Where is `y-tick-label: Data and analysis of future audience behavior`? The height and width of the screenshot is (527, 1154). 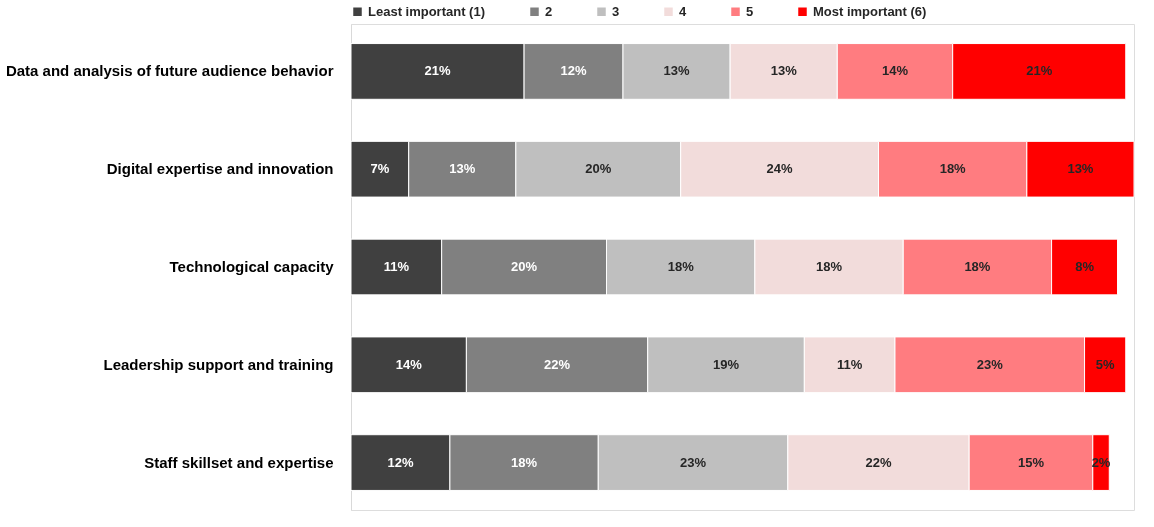 y-tick-label: Data and analysis of future audience behavior is located at coordinates (169, 71).